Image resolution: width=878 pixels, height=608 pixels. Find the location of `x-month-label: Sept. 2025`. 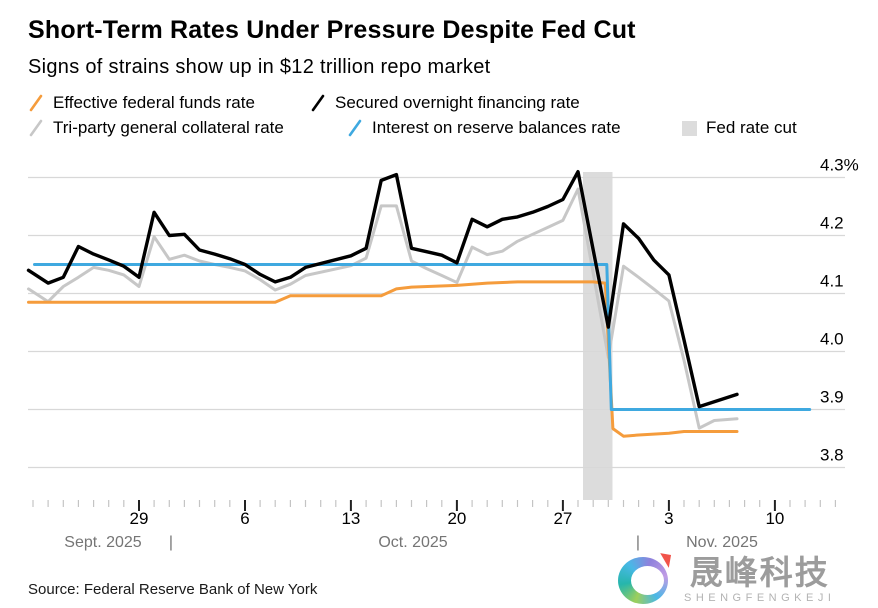

x-month-label: Sept. 2025 is located at coordinates (103, 542).